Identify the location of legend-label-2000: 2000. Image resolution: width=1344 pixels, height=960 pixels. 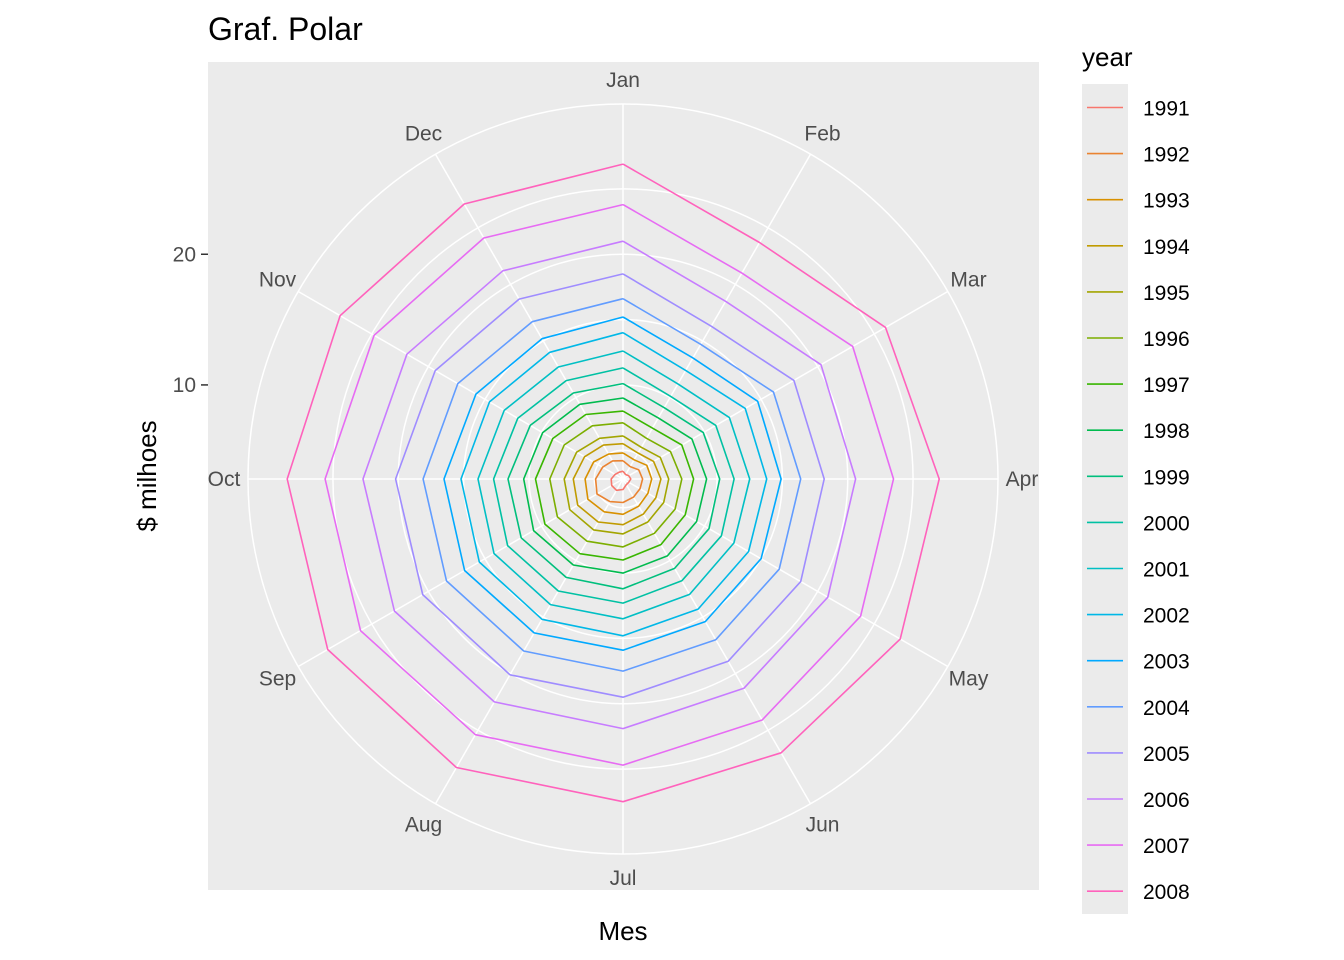
(1166, 523).